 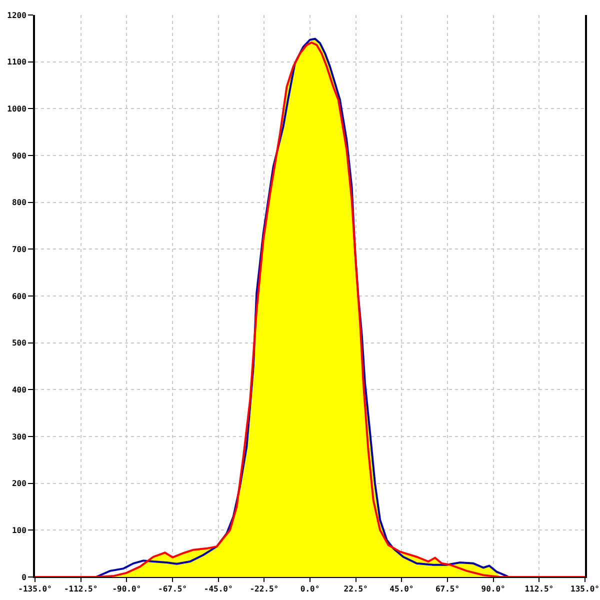 I want to click on x-tick-label: 45.0°, so click(x=402, y=589).